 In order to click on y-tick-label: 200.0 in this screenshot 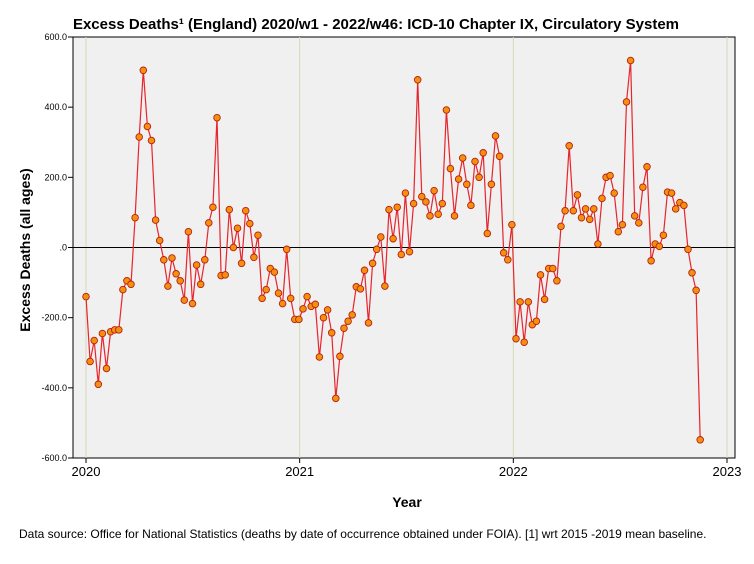, I will do `click(55, 177)`.